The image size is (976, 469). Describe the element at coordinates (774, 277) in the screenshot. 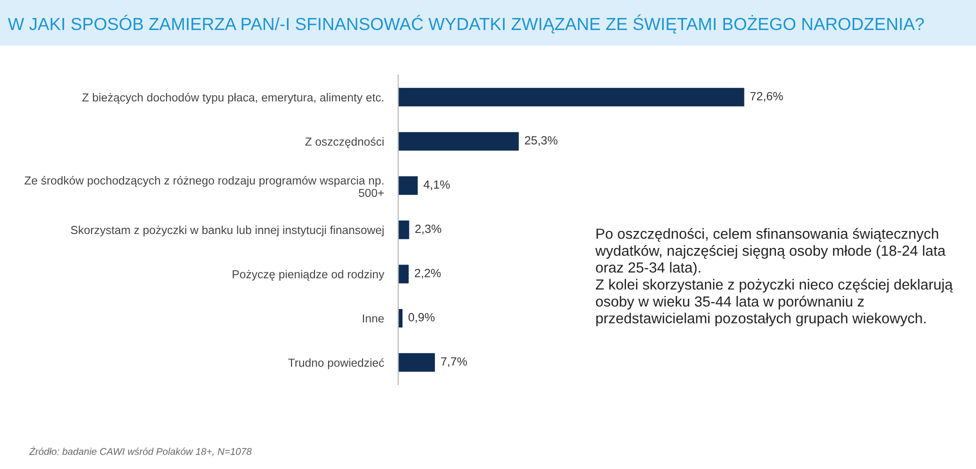

I see `annotation: Po oszczędności, celem sfinansowania świątecznych wydatków, najczęściej sięgną osoby młode (18-24 lata oraz 25-34 lata). Z kolei skorzystanie z pożyczki nieco częściej deklarują osoby w wieku 35-44 lata w porównaniu z przedstawicielami pozostałych grupach wiekowych.` at that location.